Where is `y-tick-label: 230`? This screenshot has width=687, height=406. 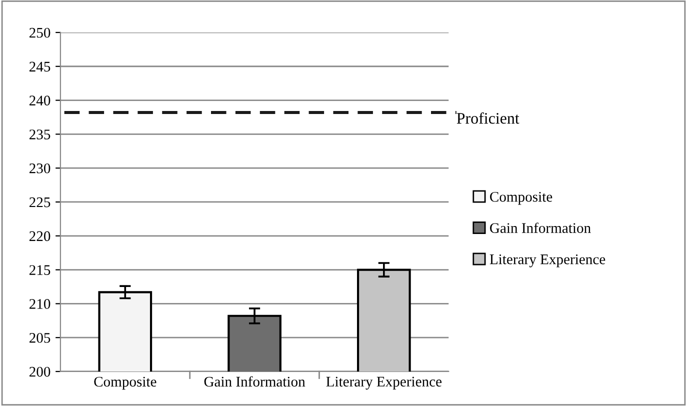
y-tick-label: 230 is located at coordinates (40, 168).